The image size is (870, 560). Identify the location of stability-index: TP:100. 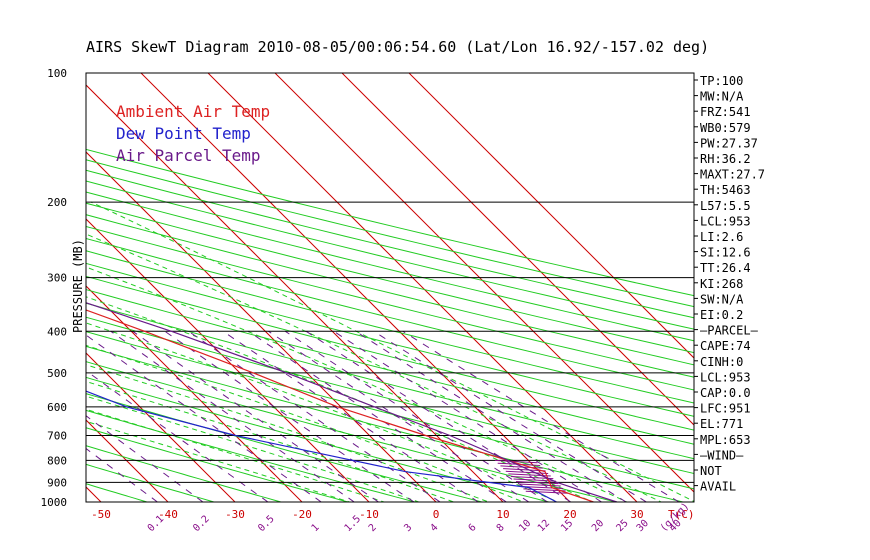
(721, 81).